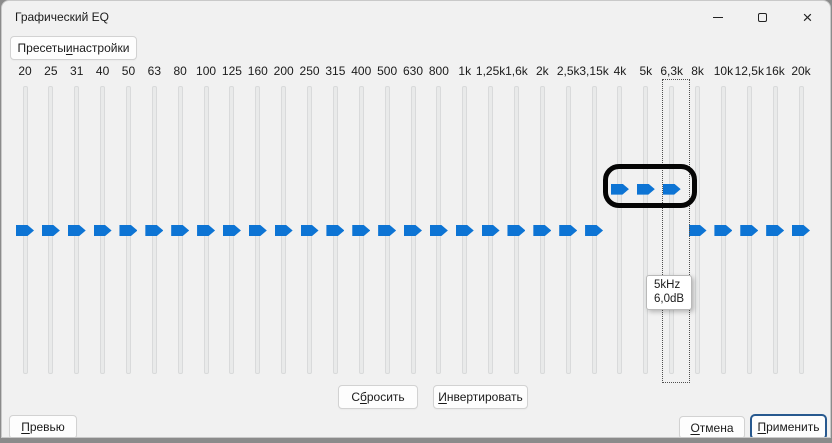 This screenshot has height=443, width=832. Describe the element at coordinates (749, 71) in the screenshot. I see `eq-band-label: 12,5k` at that location.